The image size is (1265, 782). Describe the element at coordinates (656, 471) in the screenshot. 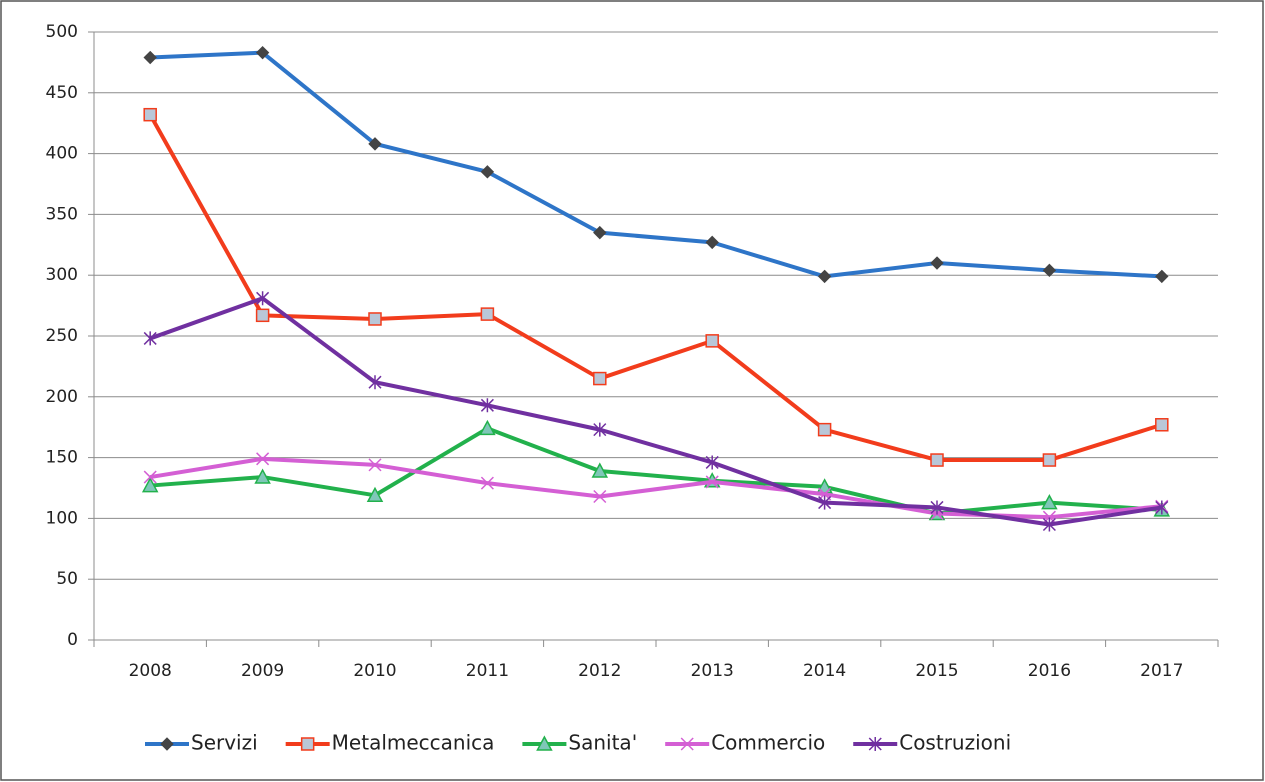

I see `series-line` at that location.